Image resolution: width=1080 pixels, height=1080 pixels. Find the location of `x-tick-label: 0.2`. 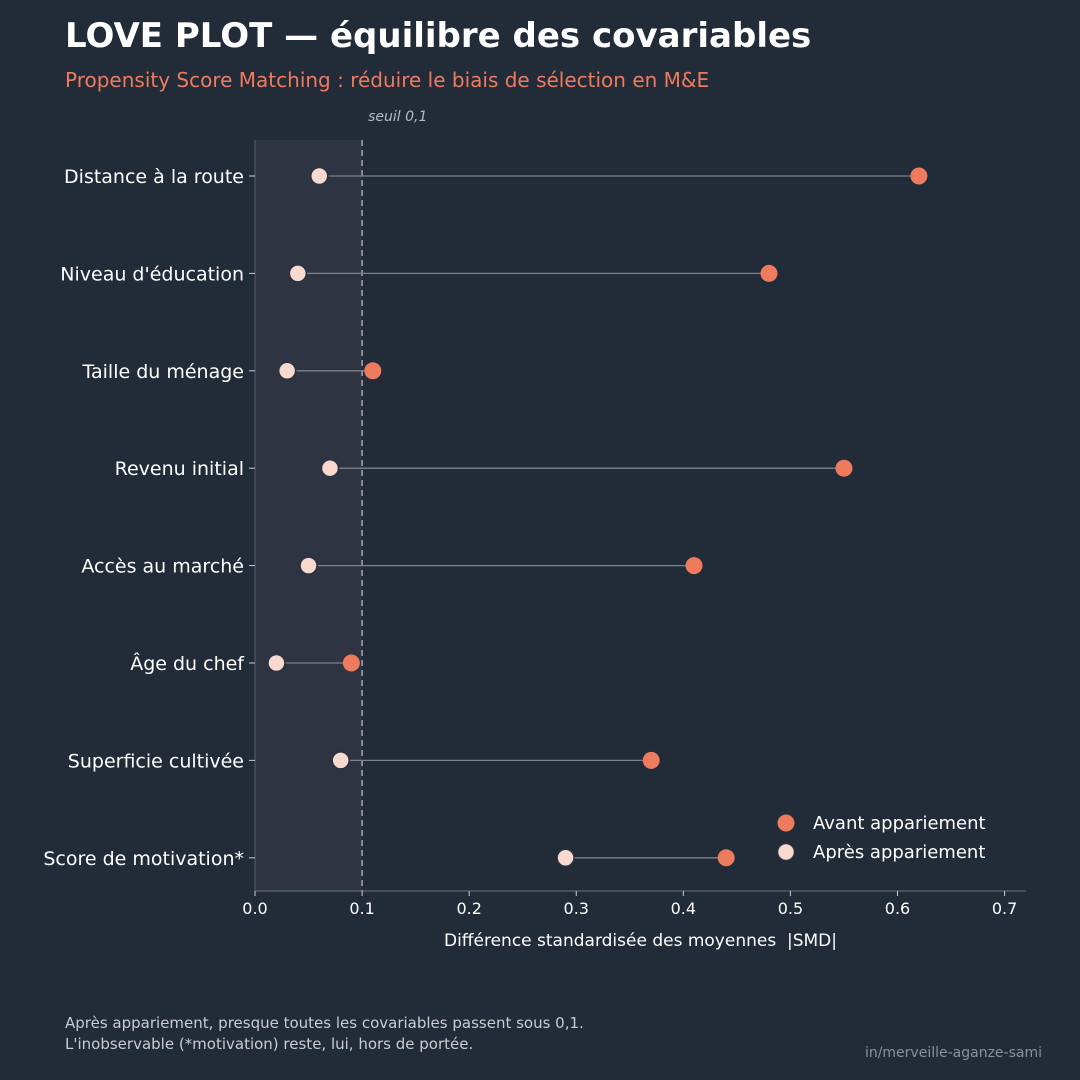

x-tick-label: 0.2 is located at coordinates (468, 908).